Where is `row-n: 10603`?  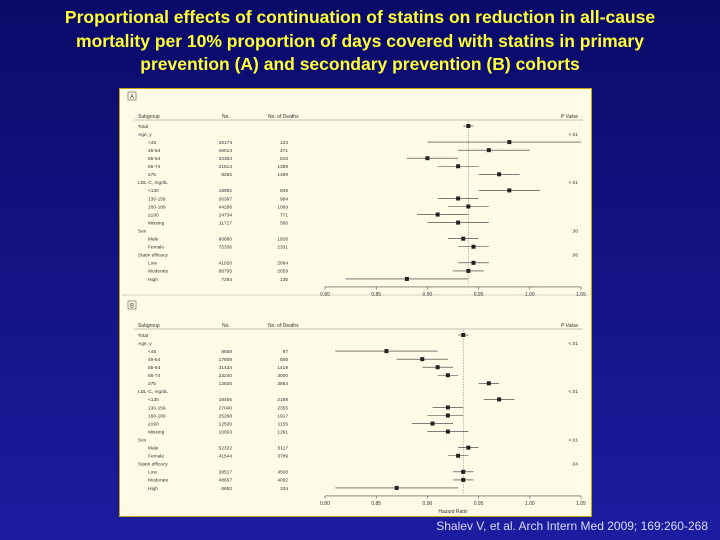 row-n: 10603 is located at coordinates (226, 432).